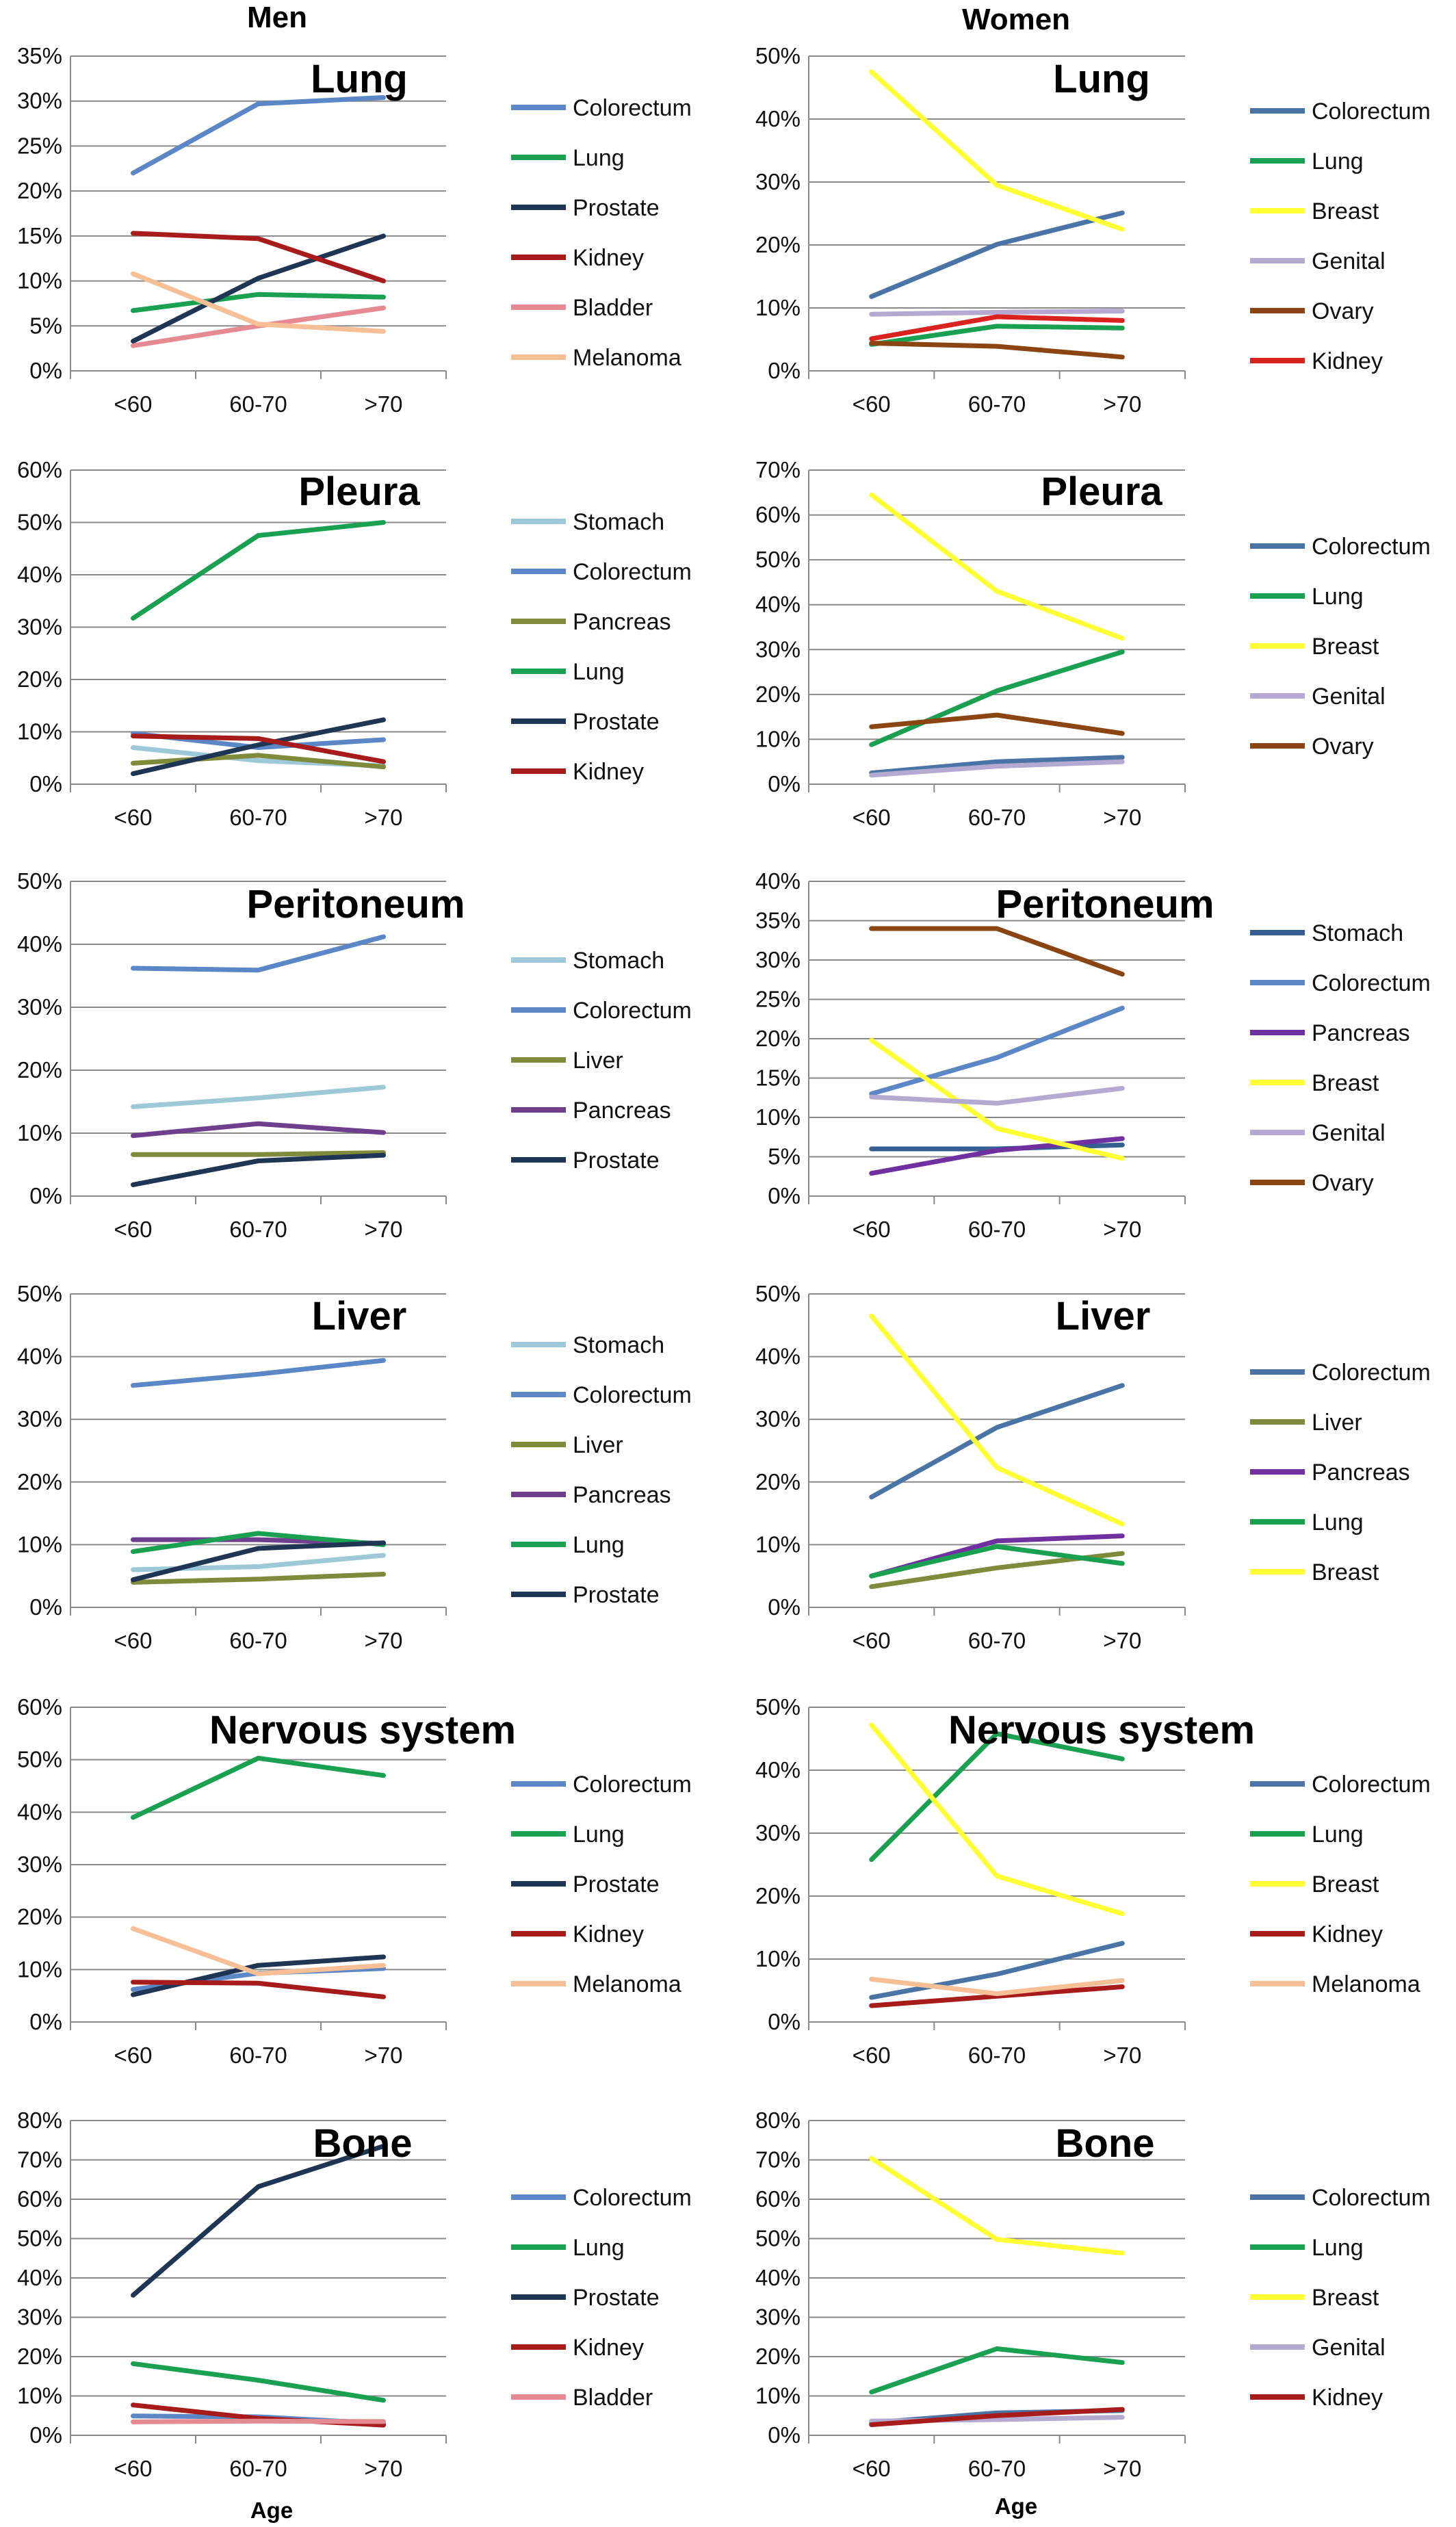 The height and width of the screenshot is (2527, 1456). Describe the element at coordinates (1337, 1423) in the screenshot. I see `legend-label: Liver` at that location.